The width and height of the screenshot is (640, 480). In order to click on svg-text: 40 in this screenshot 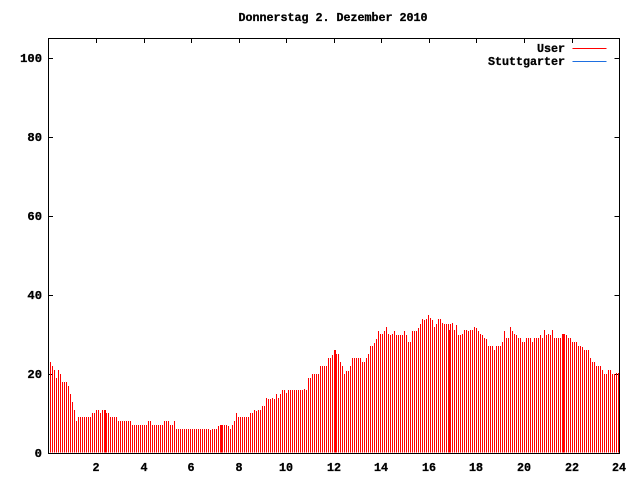, I will do `click(34, 296)`.